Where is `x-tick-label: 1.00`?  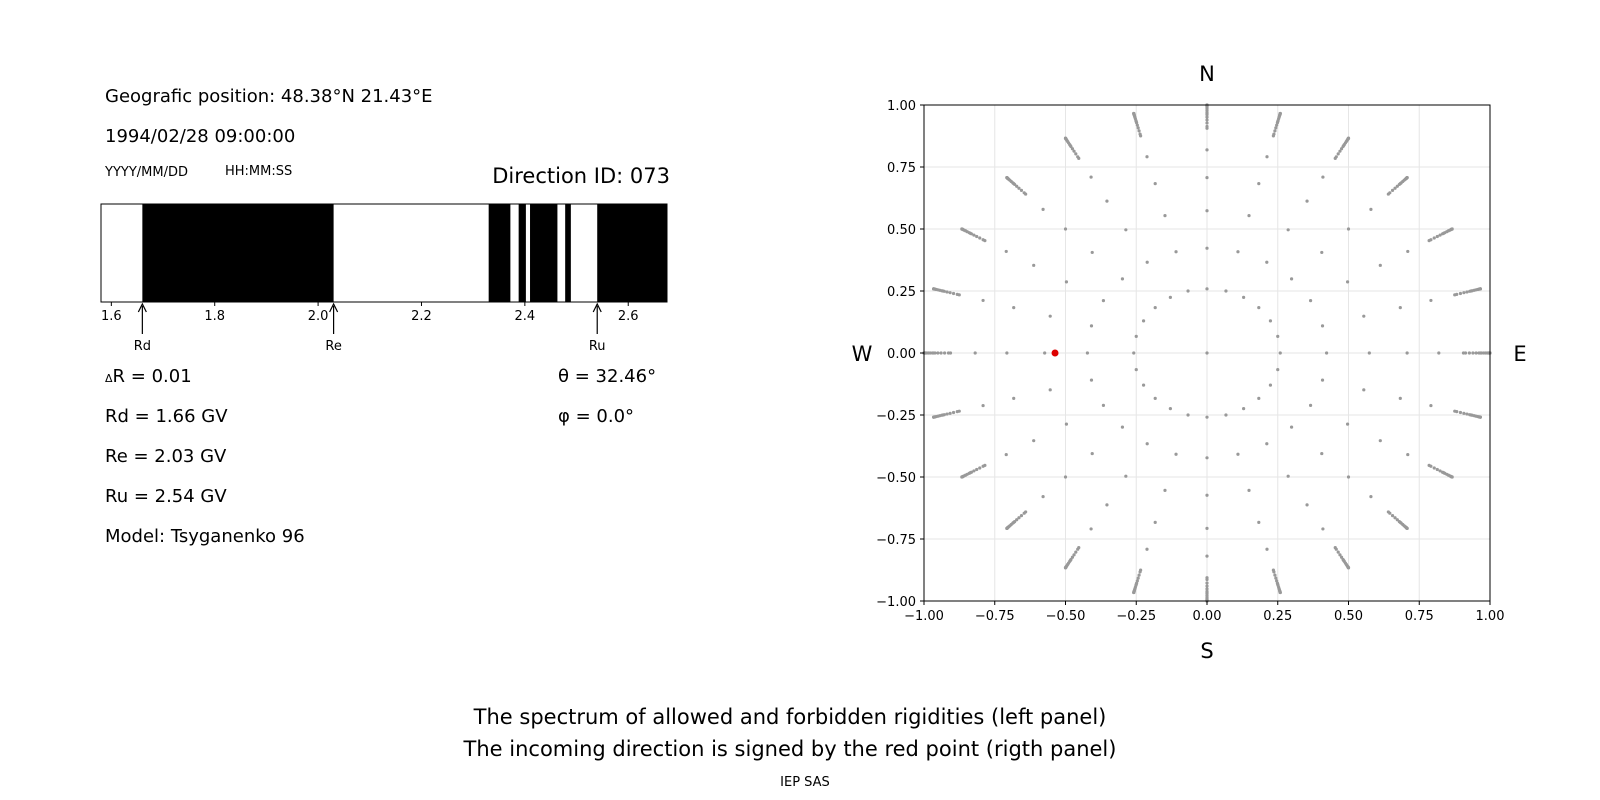
x-tick-label: 1.00 is located at coordinates (1490, 616).